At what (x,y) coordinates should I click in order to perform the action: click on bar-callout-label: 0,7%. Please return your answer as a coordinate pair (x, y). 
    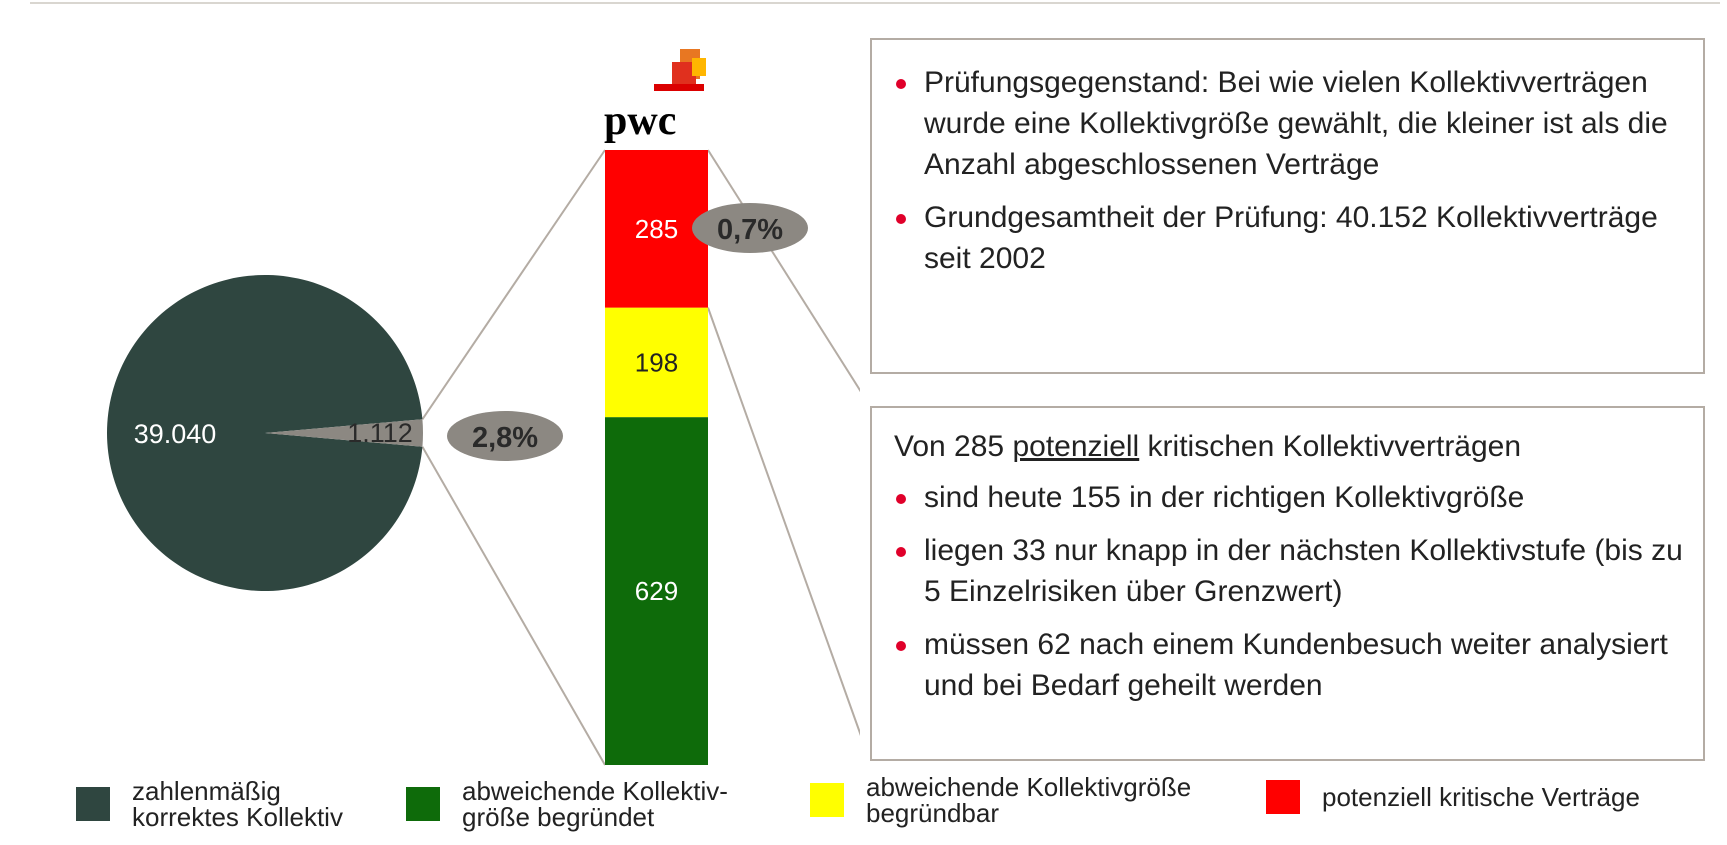
    Looking at the image, I should click on (750, 230).